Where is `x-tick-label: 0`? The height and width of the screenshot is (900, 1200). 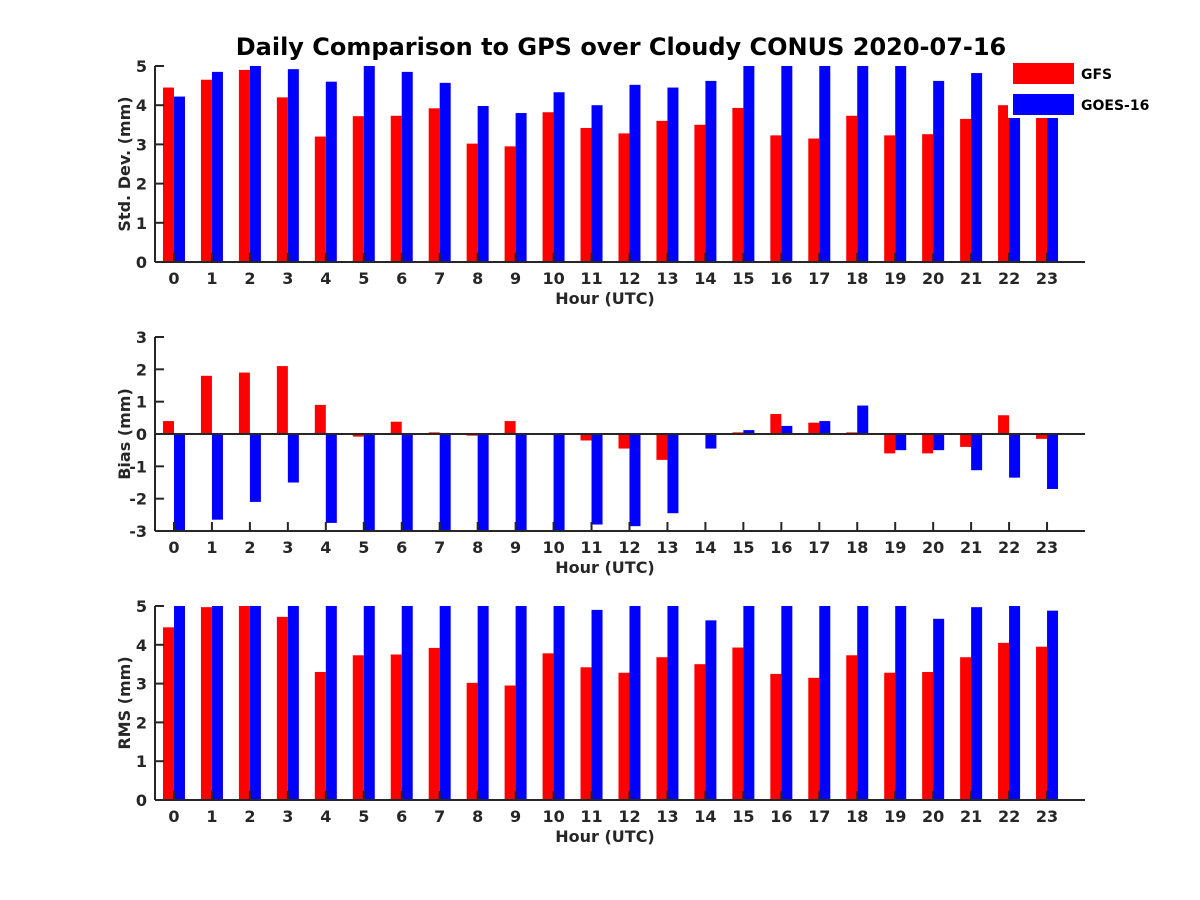 x-tick-label: 0 is located at coordinates (173, 816).